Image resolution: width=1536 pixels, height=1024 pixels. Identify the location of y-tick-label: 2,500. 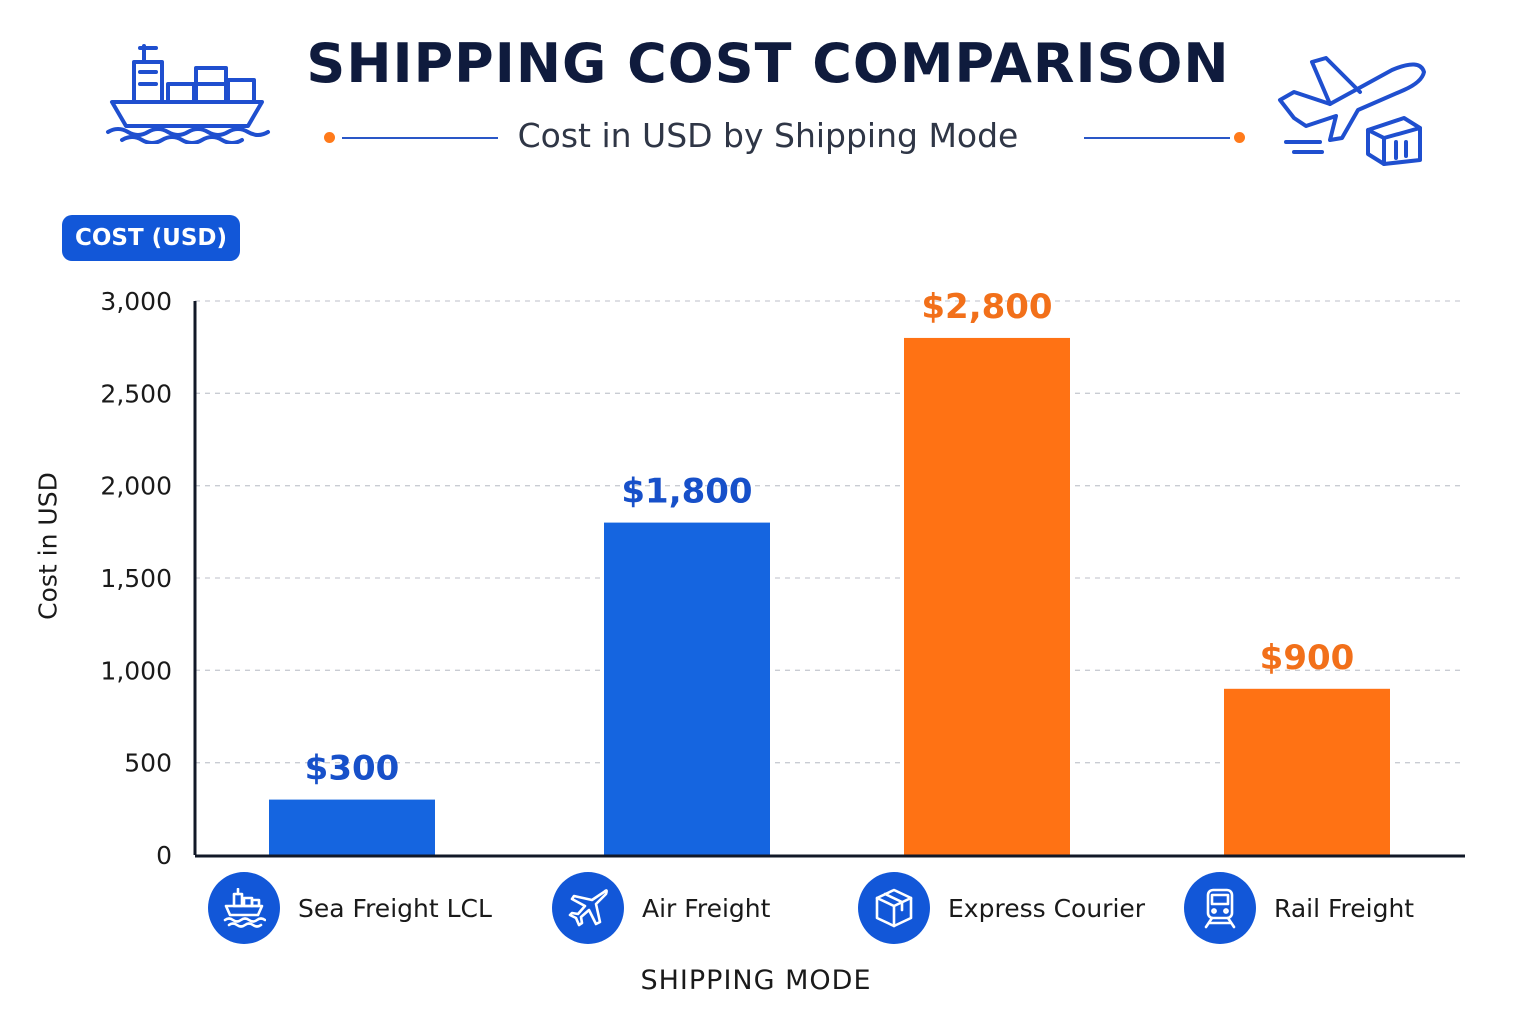
(136, 393).